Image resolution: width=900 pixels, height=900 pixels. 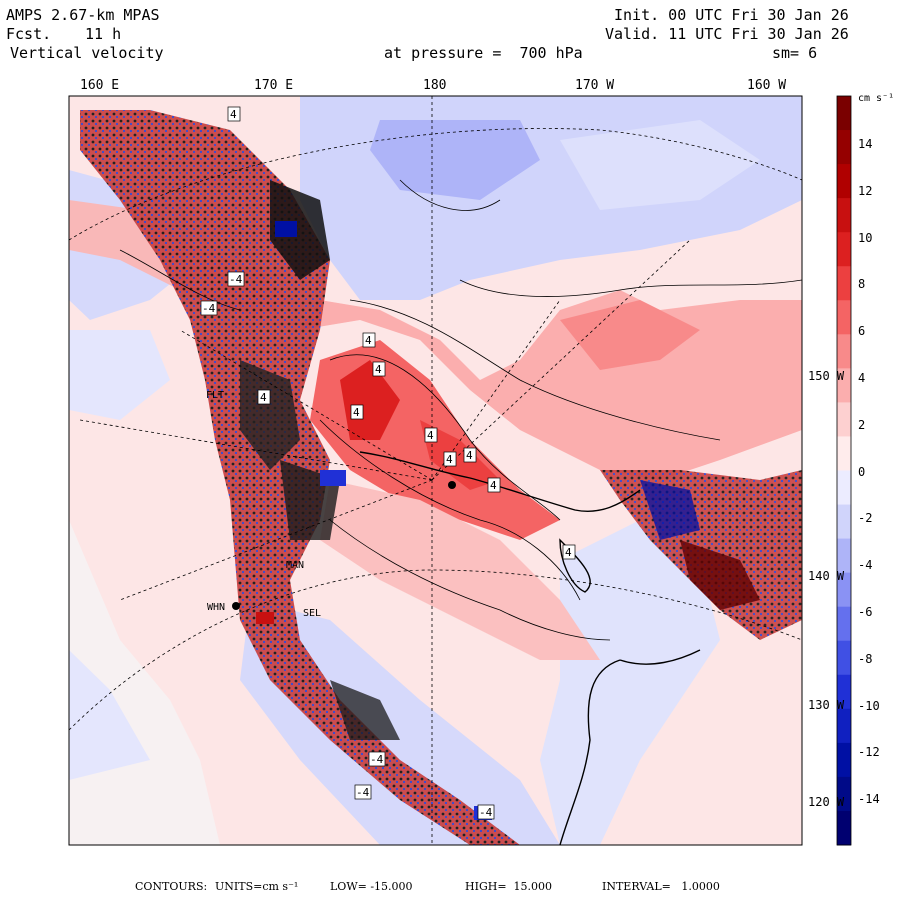 I want to click on descent-core-north, so click(x=455, y=160).